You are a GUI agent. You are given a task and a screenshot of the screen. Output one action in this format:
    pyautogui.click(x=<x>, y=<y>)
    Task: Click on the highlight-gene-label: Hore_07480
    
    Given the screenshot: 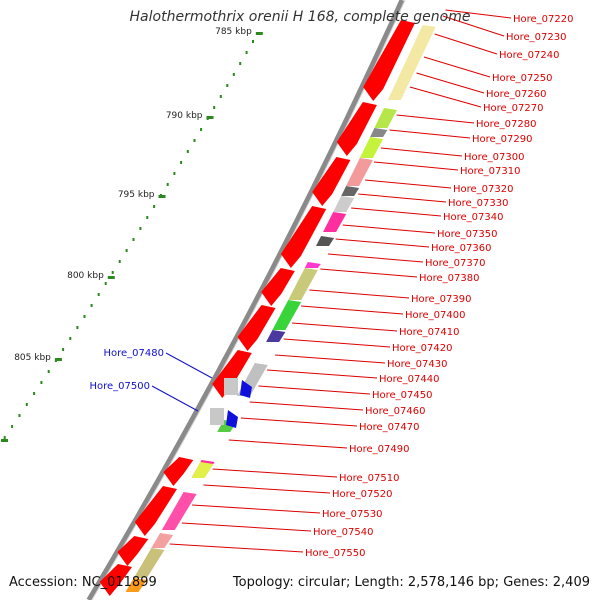 What is the action you would take?
    pyautogui.click(x=134, y=353)
    